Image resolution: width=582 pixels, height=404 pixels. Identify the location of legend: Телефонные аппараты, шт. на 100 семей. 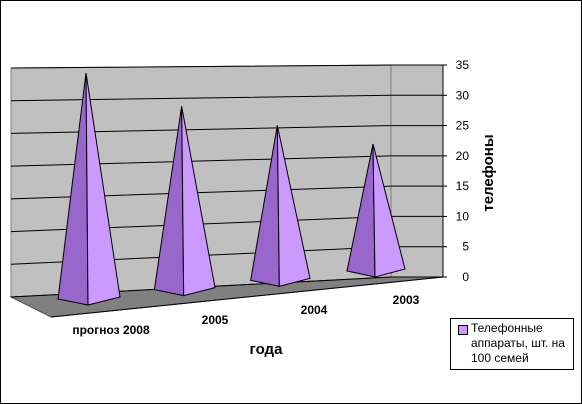
(512, 344).